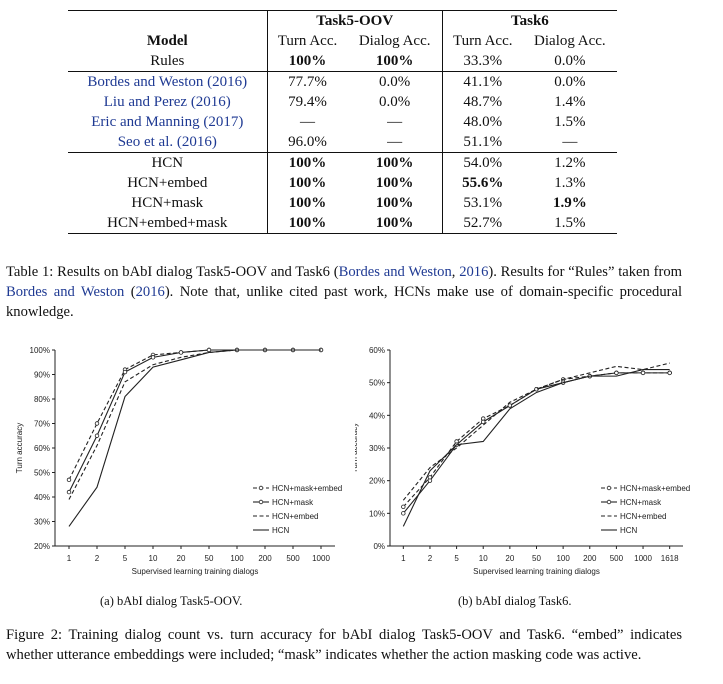 The height and width of the screenshot is (684, 723). I want to click on subcaption-a: (a) bAbI dialog Task5-OOV., so click(171, 601).